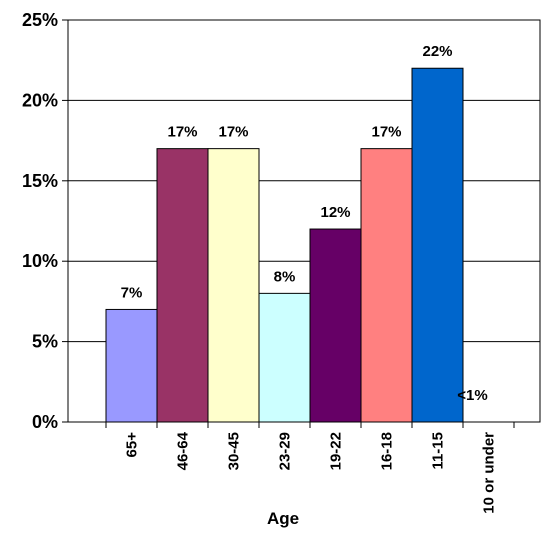 This screenshot has width=556, height=539. What do you see at coordinates (40, 20) in the screenshot?
I see `y-tick-label: 25%` at bounding box center [40, 20].